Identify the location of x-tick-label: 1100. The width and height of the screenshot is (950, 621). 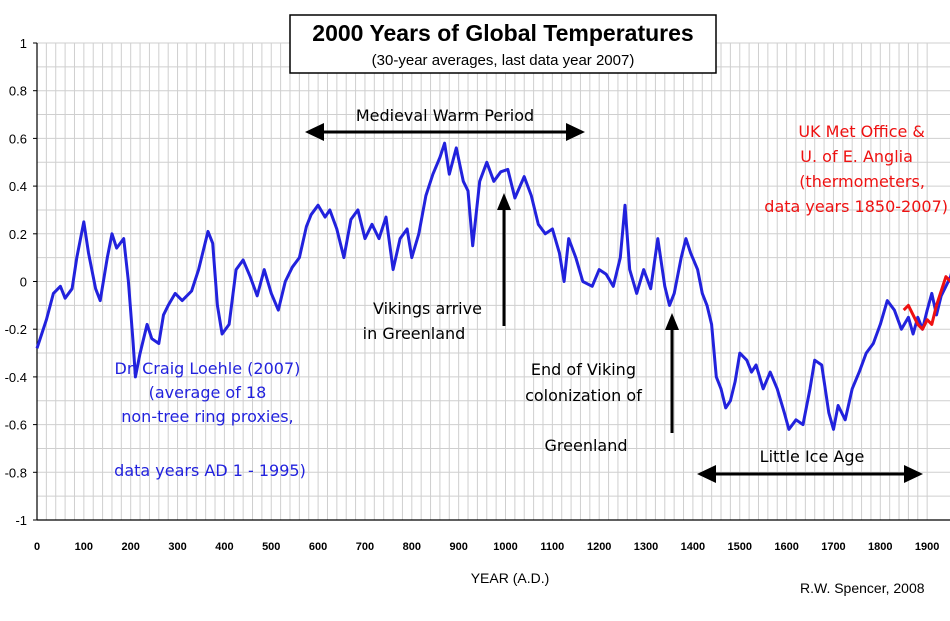
(552, 547).